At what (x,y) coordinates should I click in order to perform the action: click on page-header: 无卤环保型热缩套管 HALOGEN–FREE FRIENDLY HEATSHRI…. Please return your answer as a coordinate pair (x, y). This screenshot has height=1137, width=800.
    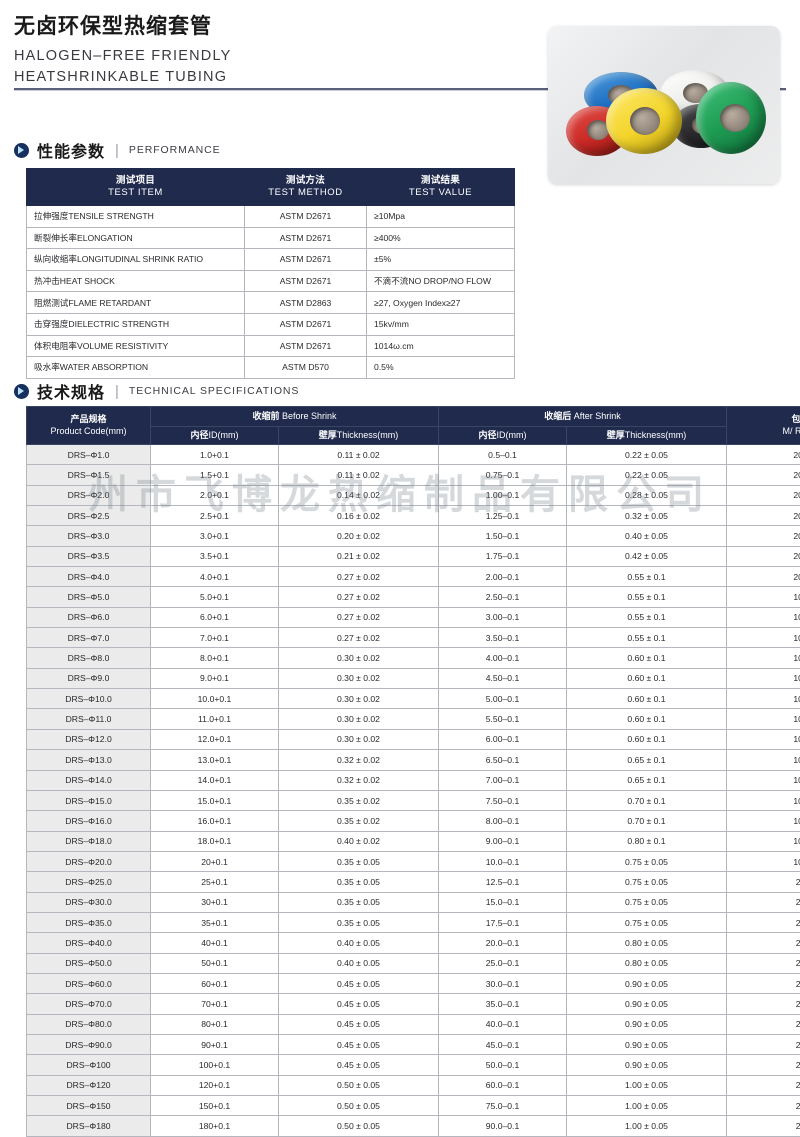
    Looking at the image, I should click on (274, 50).